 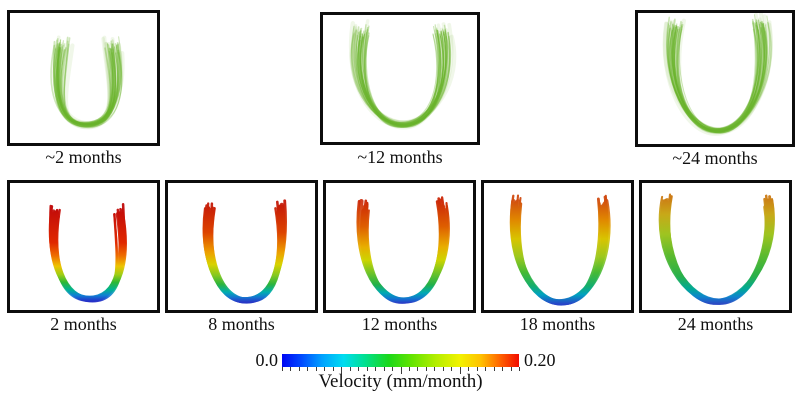 I want to click on colorbar-gradient, so click(x=400, y=360).